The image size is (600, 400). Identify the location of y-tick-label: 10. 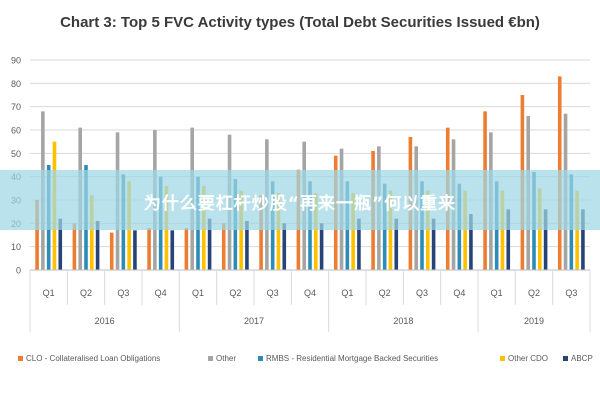
(16, 247).